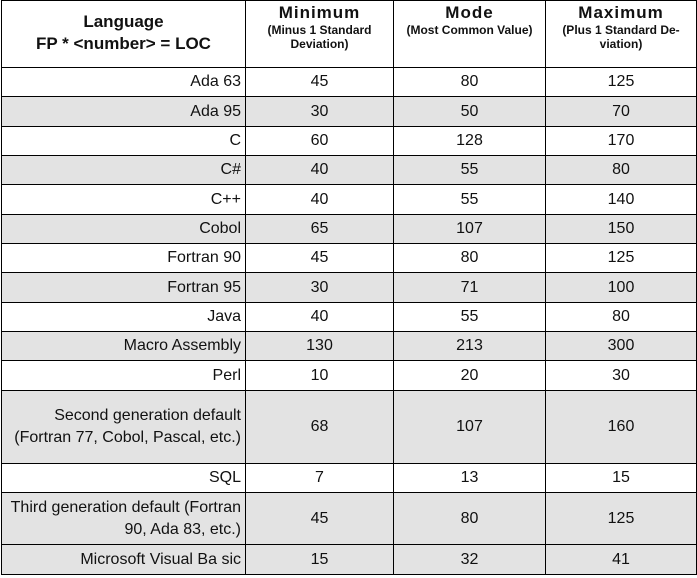 The width and height of the screenshot is (697, 578). I want to click on value-cell: 100, so click(621, 287).